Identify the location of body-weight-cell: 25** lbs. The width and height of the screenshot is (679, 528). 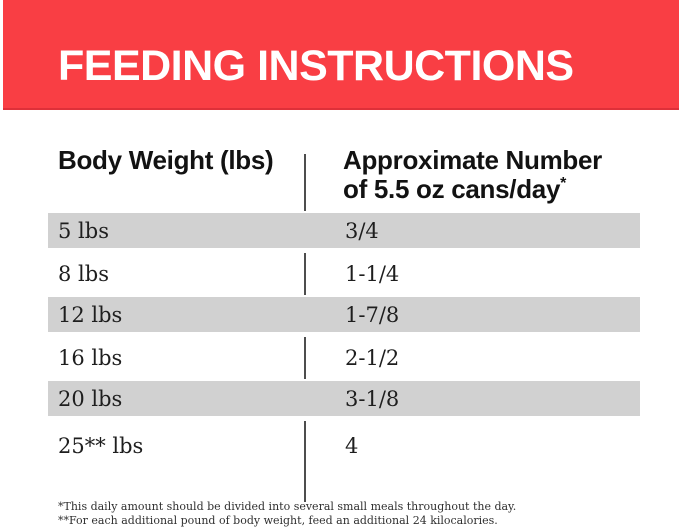
(101, 446).